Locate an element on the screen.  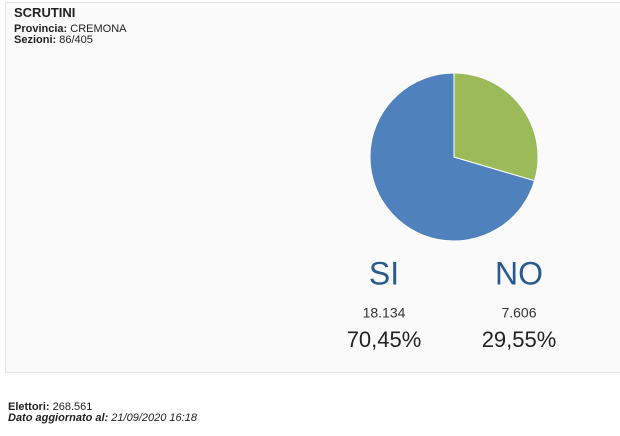
updated-line: Dato aggiornato al: 21/09/2020 16:18 is located at coordinates (102, 418).